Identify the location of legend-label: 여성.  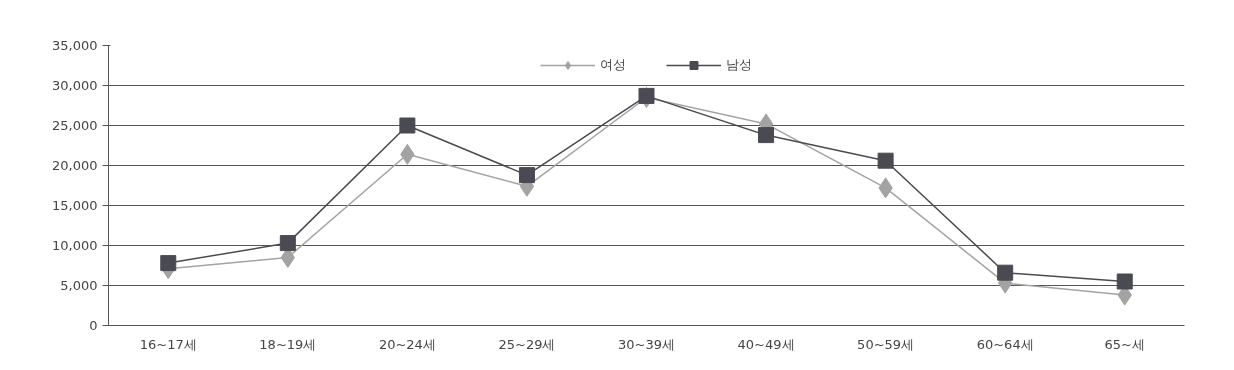
(613, 65).